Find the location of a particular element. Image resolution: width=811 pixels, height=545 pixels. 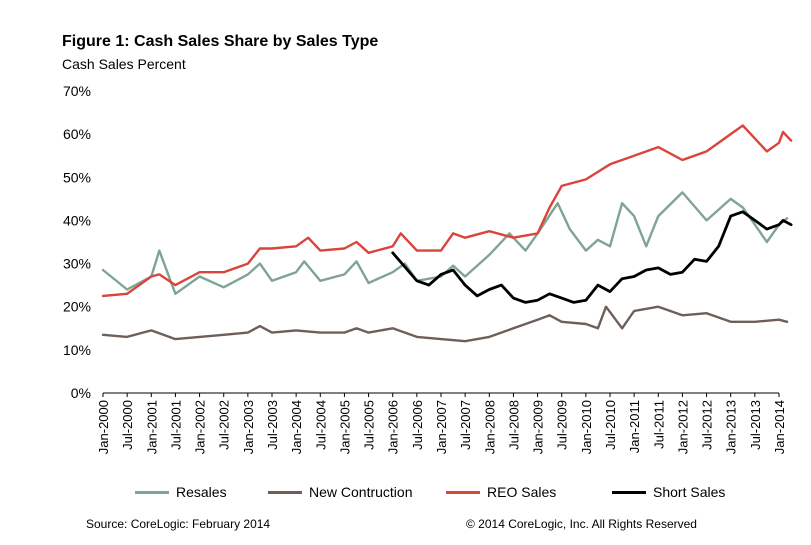

x-tick-label: Jan-2000 is located at coordinates (103, 427).